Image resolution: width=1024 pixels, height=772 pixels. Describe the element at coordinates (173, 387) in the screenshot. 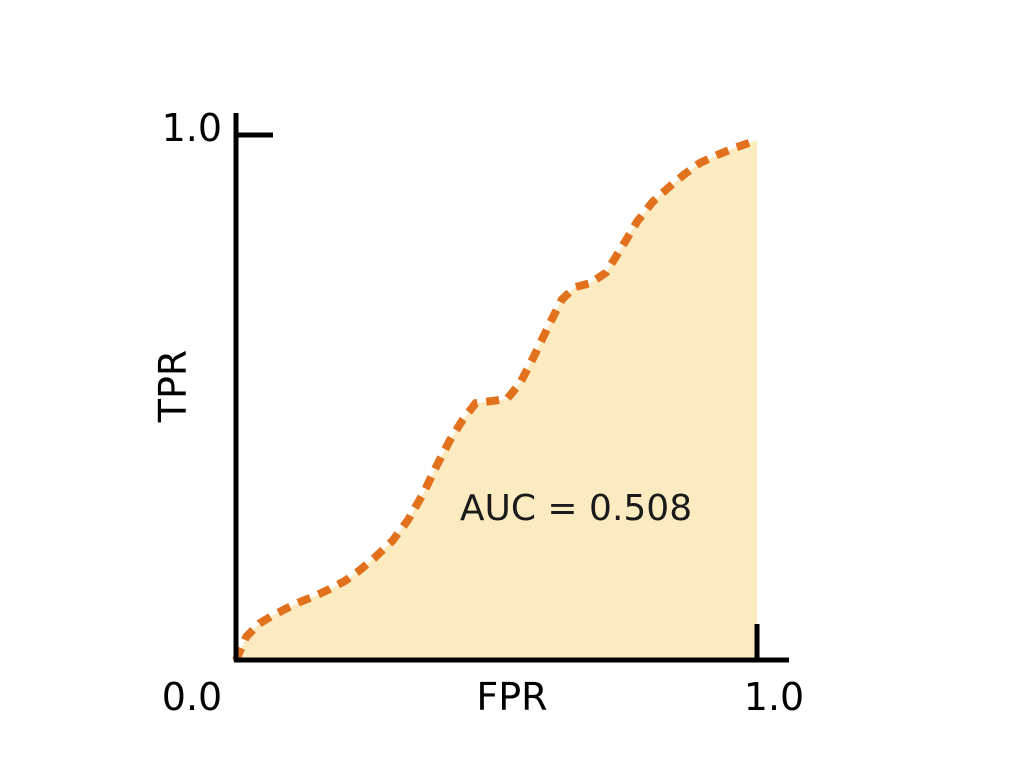

I see `y-axis-title: TPR` at that location.